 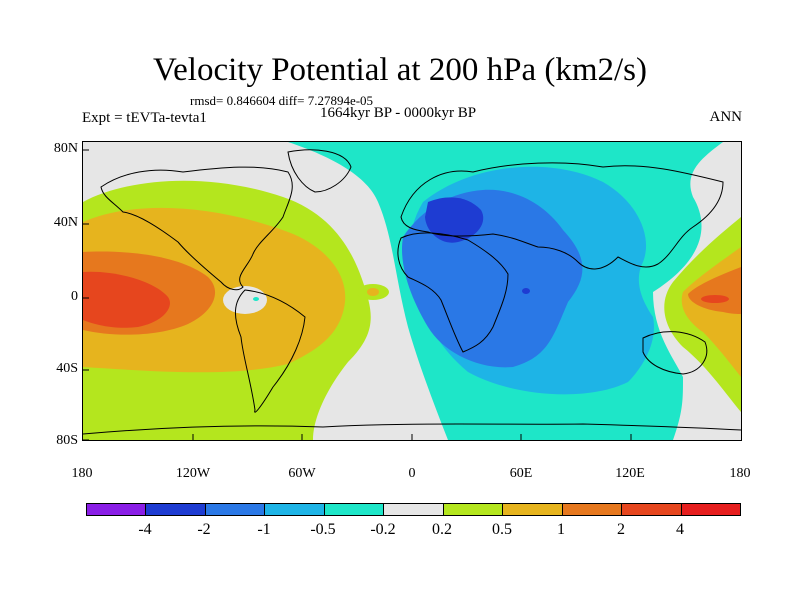 What do you see at coordinates (526, 291) in the screenshot?
I see `negative-core-marker` at bounding box center [526, 291].